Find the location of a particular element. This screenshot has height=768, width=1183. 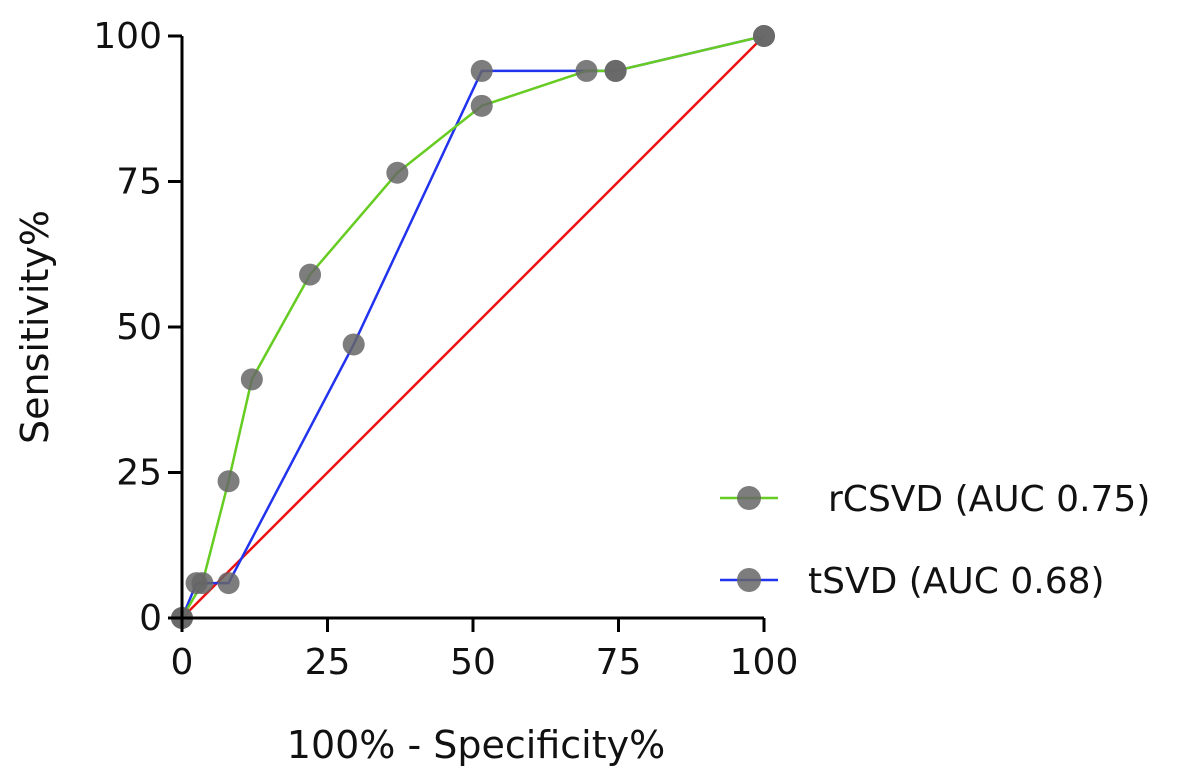

x-tick-label: 0 is located at coordinates (182, 662).